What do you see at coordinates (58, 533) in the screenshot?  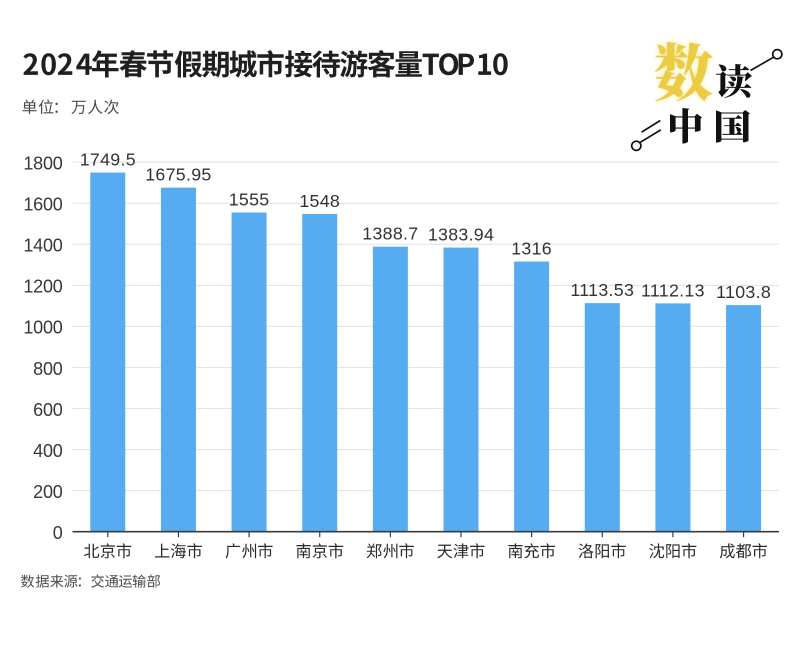 I see `svg-text: 0` at bounding box center [58, 533].